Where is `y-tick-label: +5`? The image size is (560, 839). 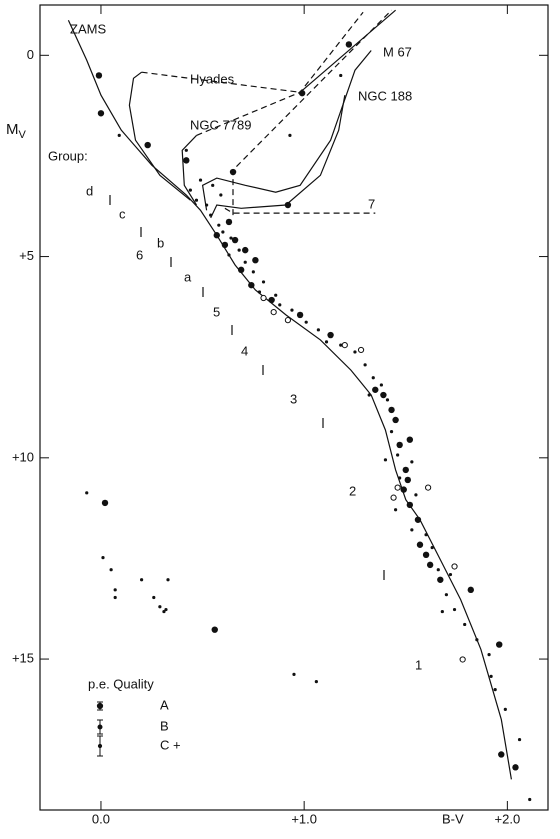 y-tick-label: +5 is located at coordinates (26, 255).